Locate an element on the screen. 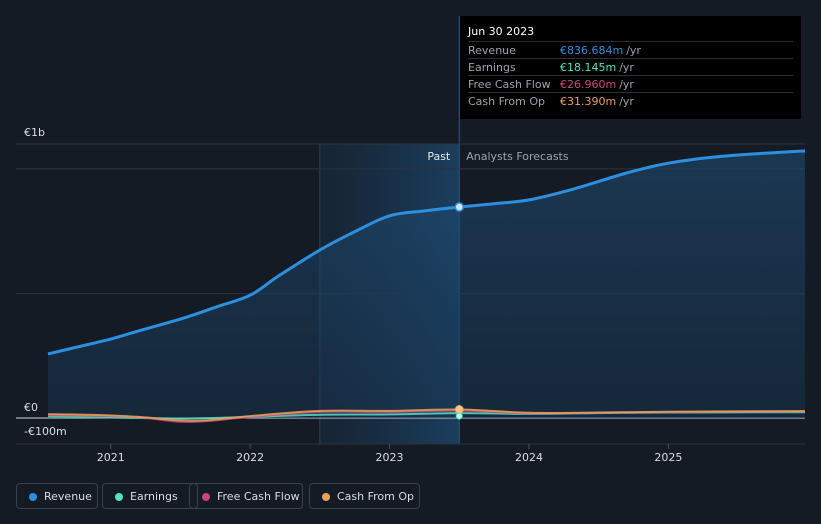 The image size is (821, 524). tooltip-row-free-cash-flow: Free Cash Flow €26.960m/yr is located at coordinates (630, 84).